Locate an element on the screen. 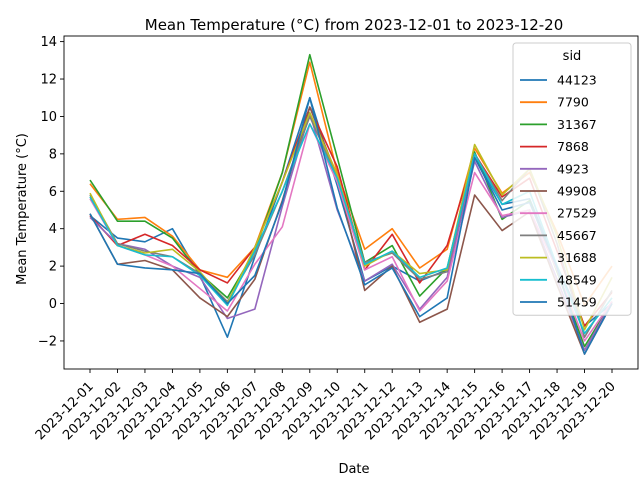  y-axis-title: Mean Temperature (°C) is located at coordinates (22, 209).